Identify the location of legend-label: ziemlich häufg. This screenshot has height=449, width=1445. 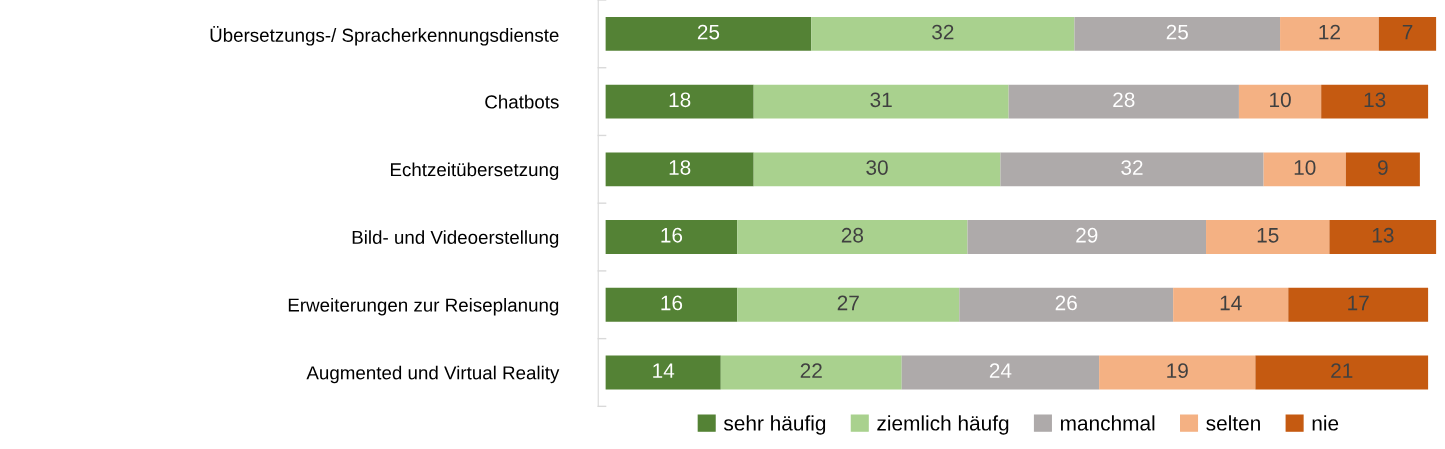
(943, 425).